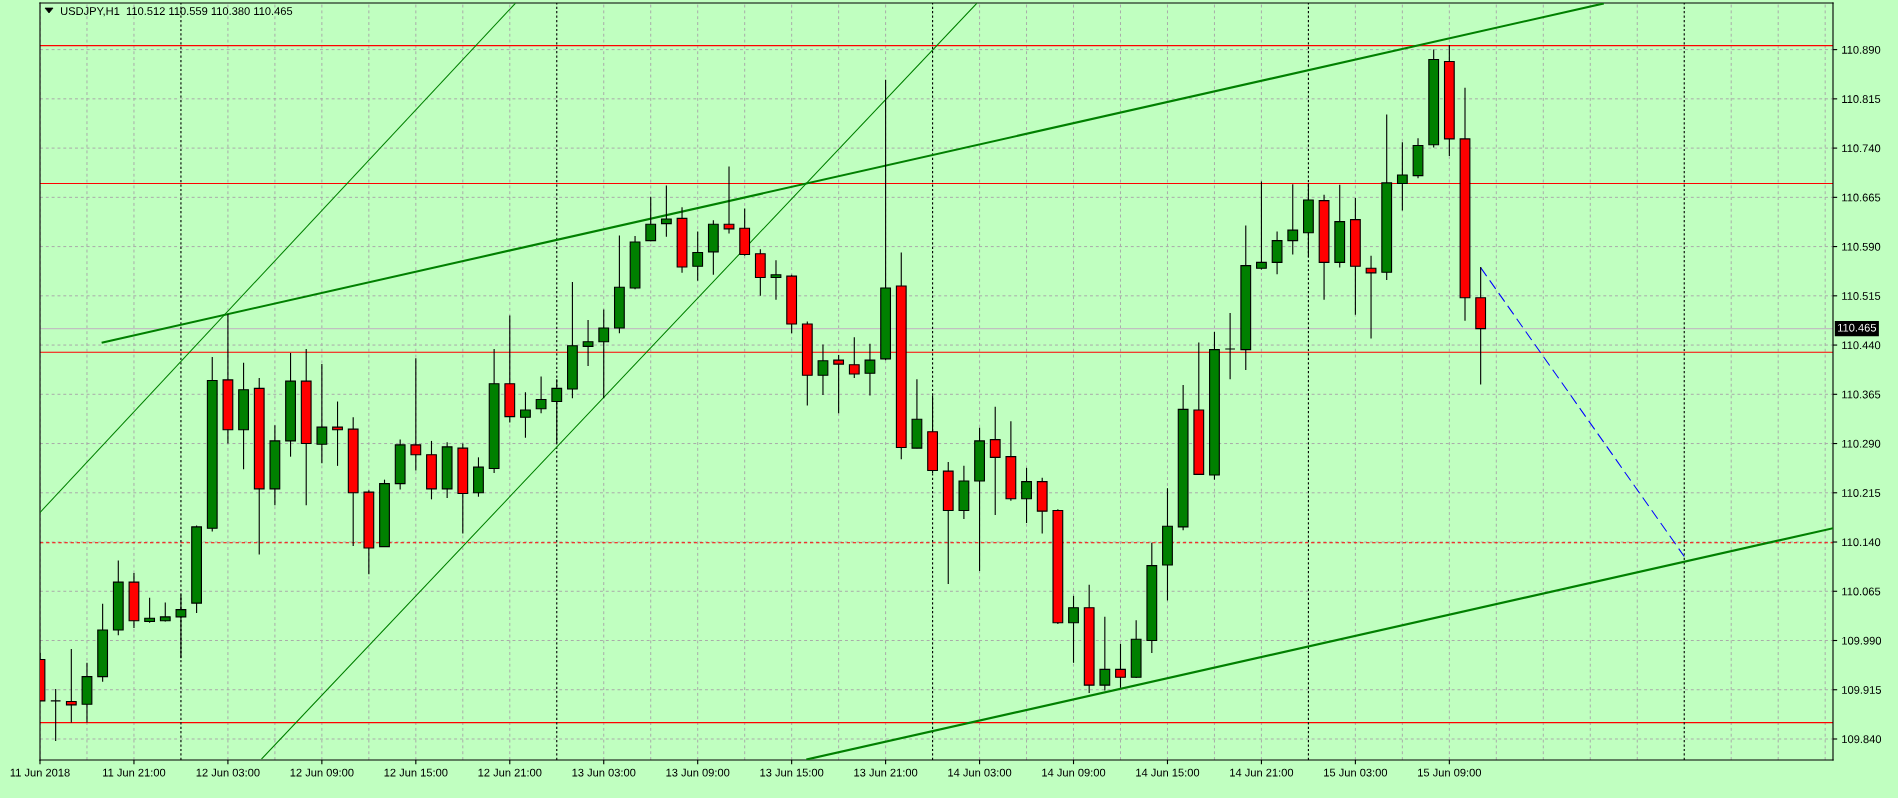 The height and width of the screenshot is (798, 1898). What do you see at coordinates (1861, 49) in the screenshot?
I see `y-tick-label: 110.890` at bounding box center [1861, 49].